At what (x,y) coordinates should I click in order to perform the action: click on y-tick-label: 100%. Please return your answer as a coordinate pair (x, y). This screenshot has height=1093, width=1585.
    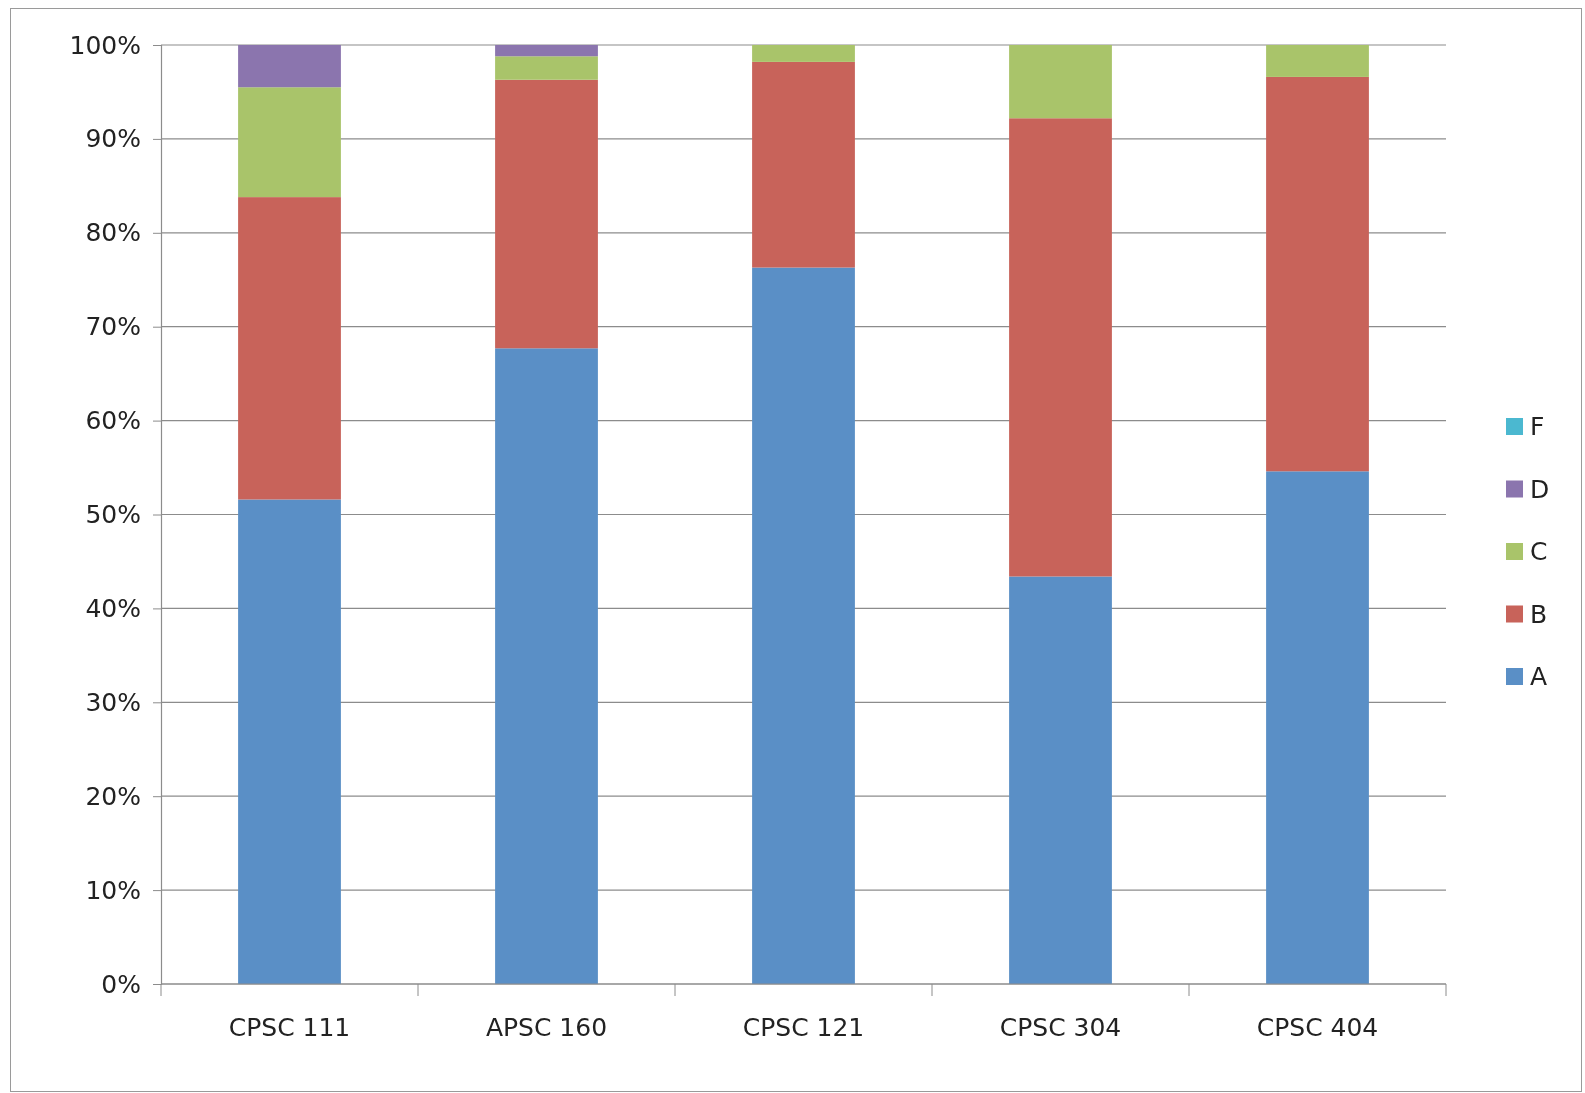
    Looking at the image, I should click on (105, 45).